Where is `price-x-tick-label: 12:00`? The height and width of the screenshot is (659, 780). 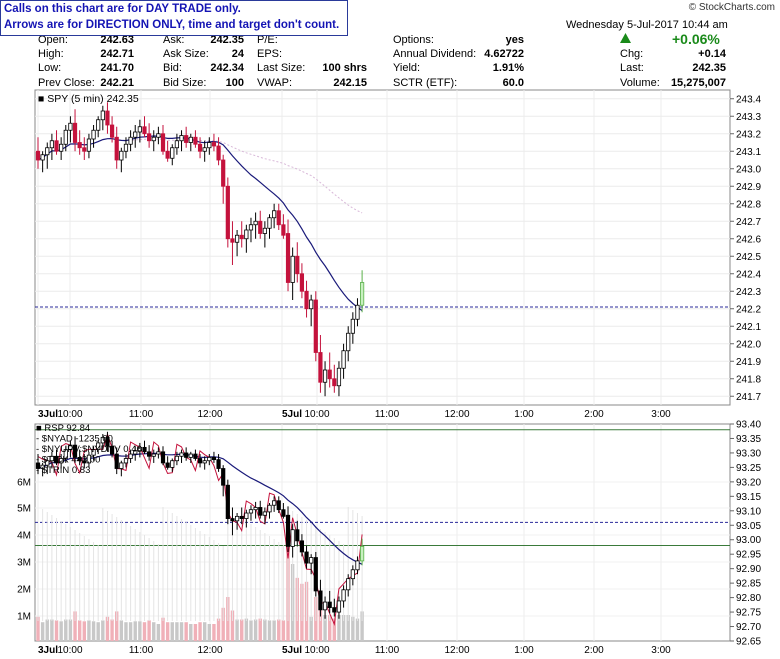 price-x-tick-label: 12:00 is located at coordinates (209, 414).